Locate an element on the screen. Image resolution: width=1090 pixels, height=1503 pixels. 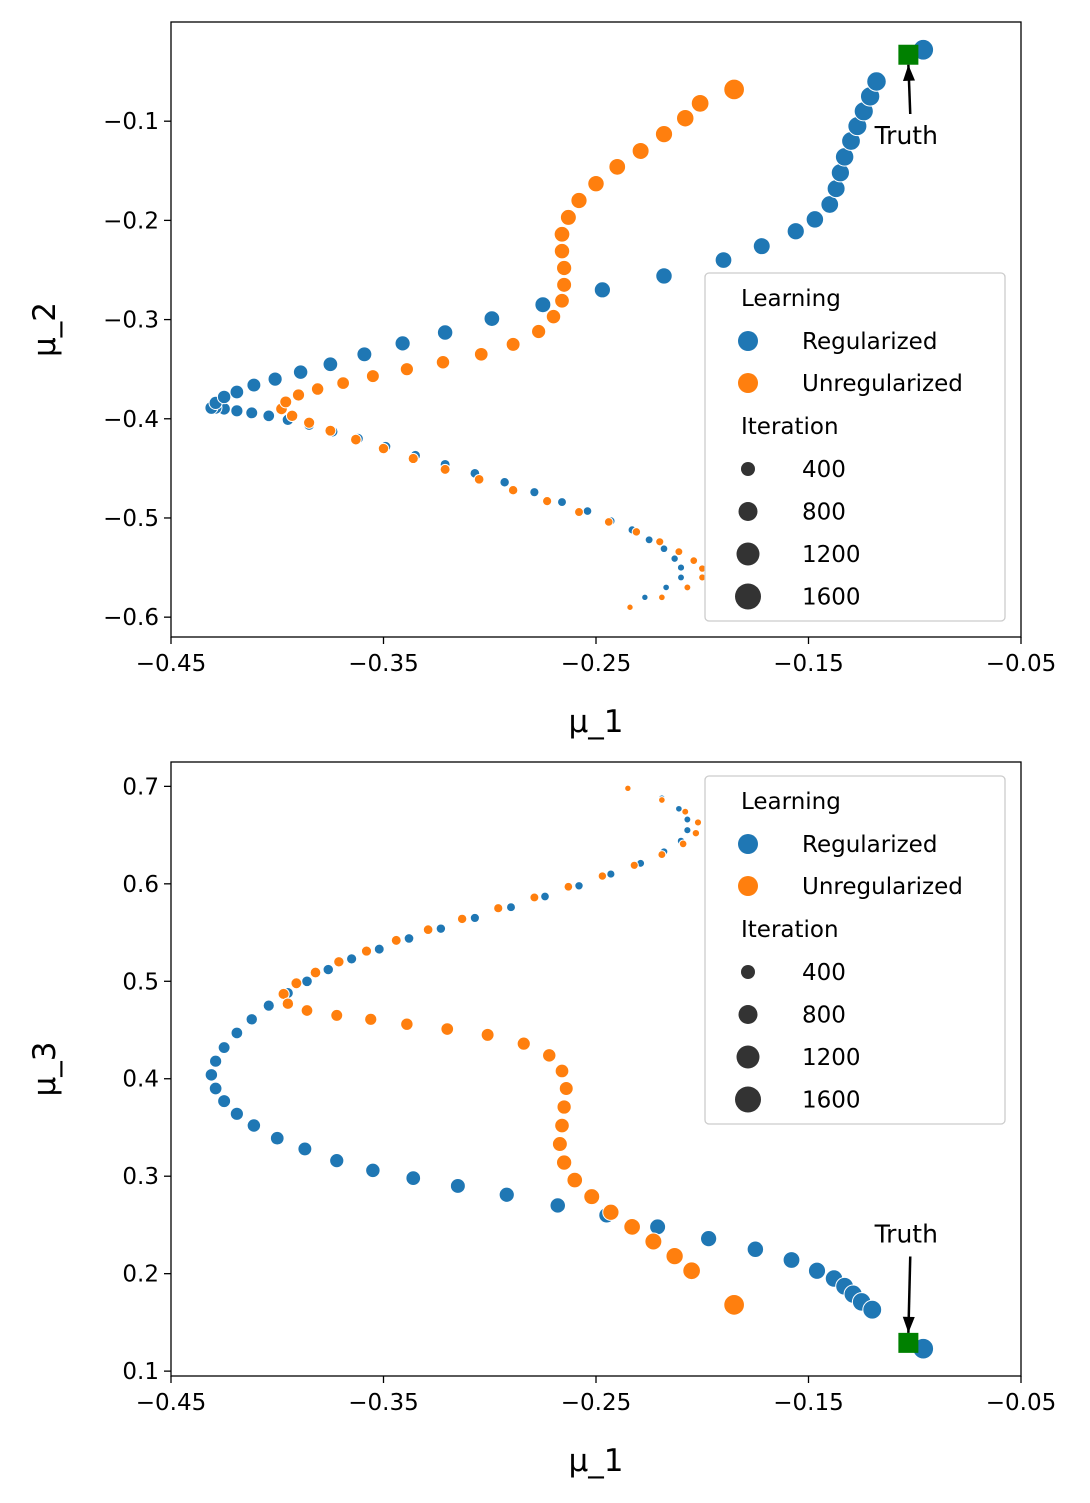
top-x-tick-label: −0.45 is located at coordinates (171, 664).